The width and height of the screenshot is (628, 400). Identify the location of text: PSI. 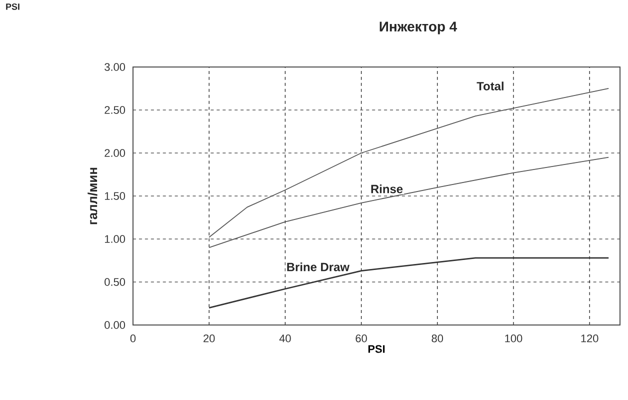
(13, 7).